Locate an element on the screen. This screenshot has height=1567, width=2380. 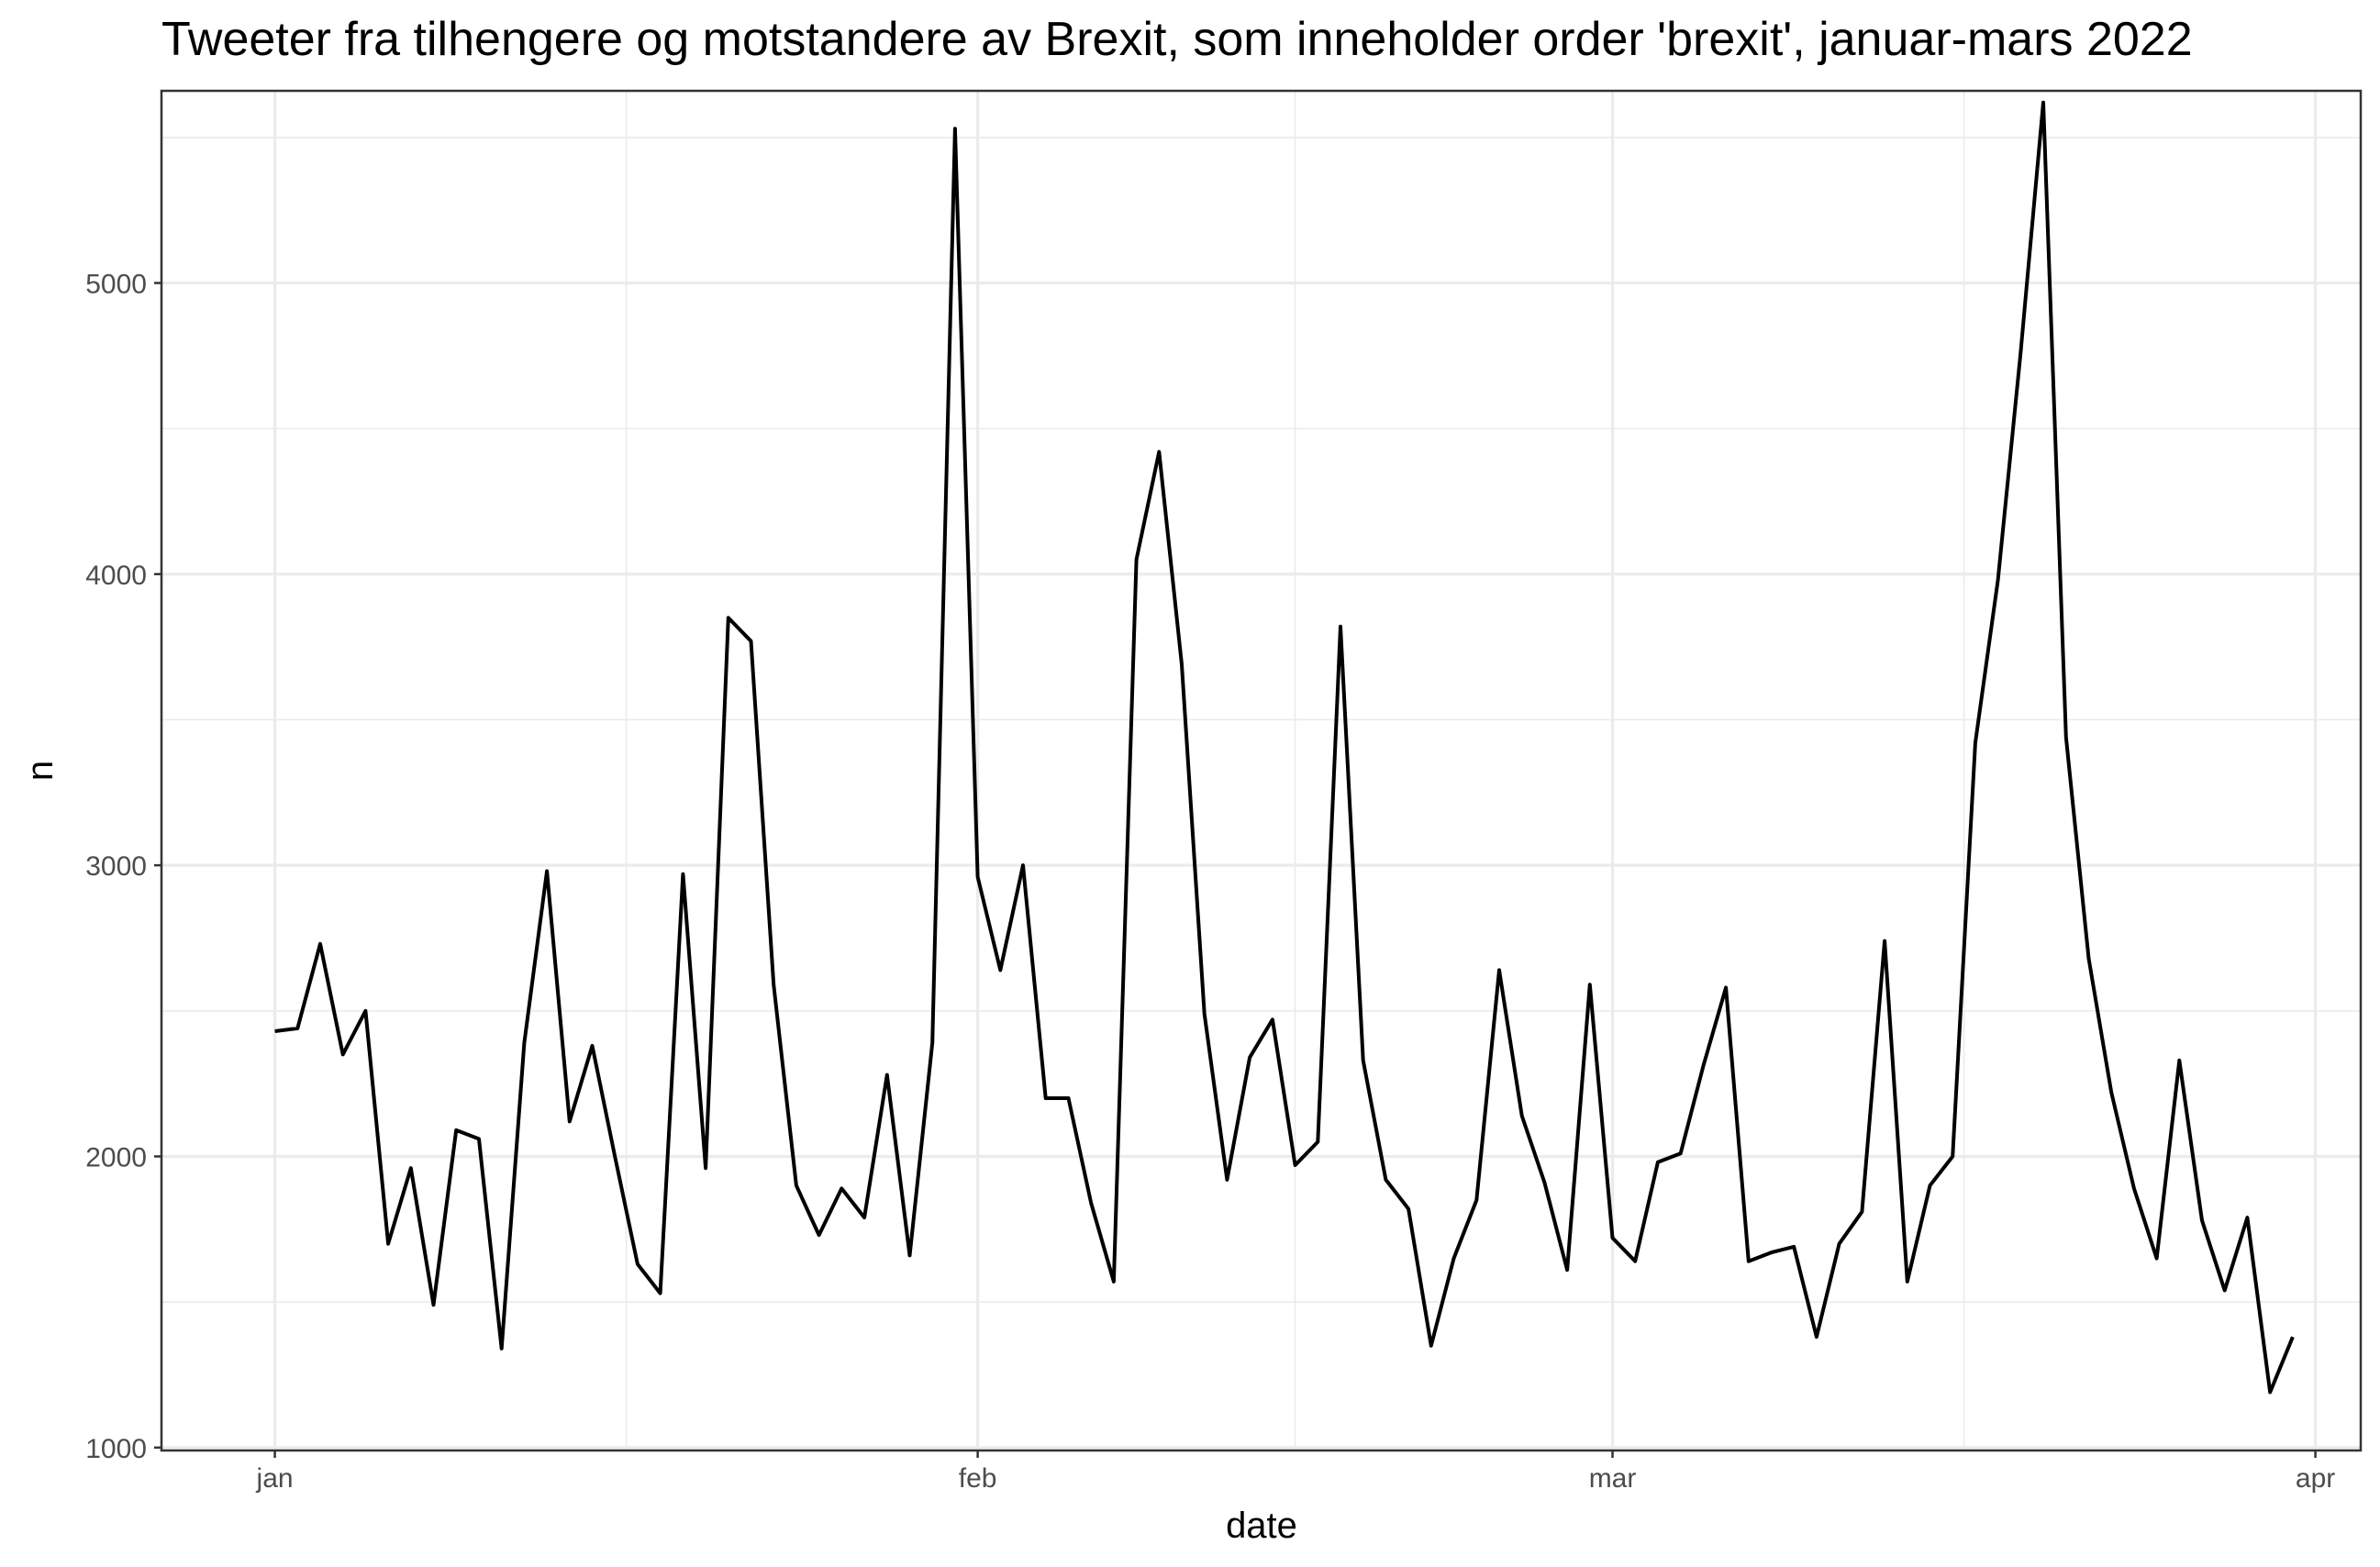
y-tick-label: 4000 is located at coordinates (116, 576).